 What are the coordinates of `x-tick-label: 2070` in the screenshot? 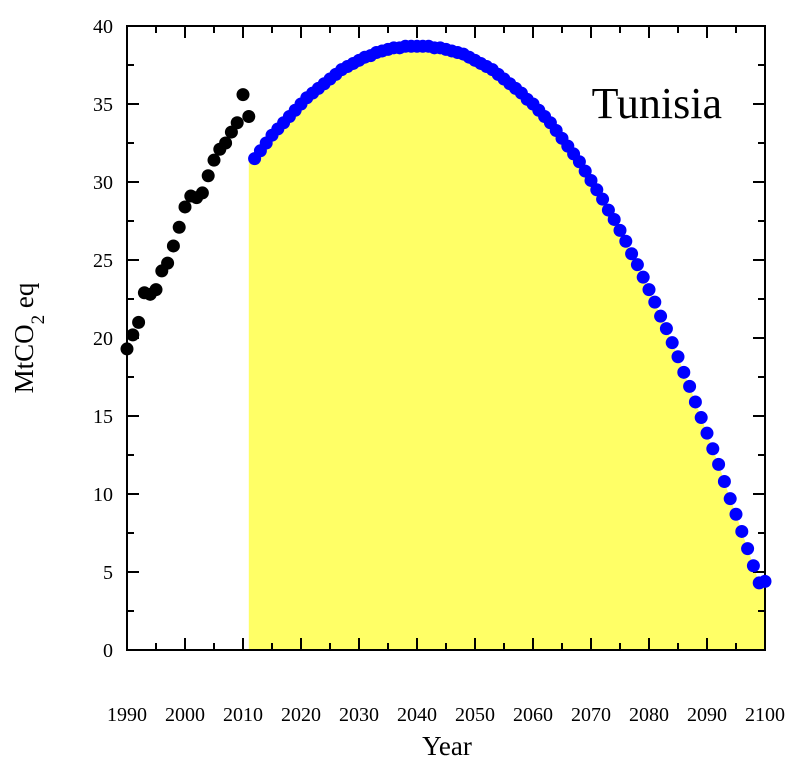 It's located at (591, 715).